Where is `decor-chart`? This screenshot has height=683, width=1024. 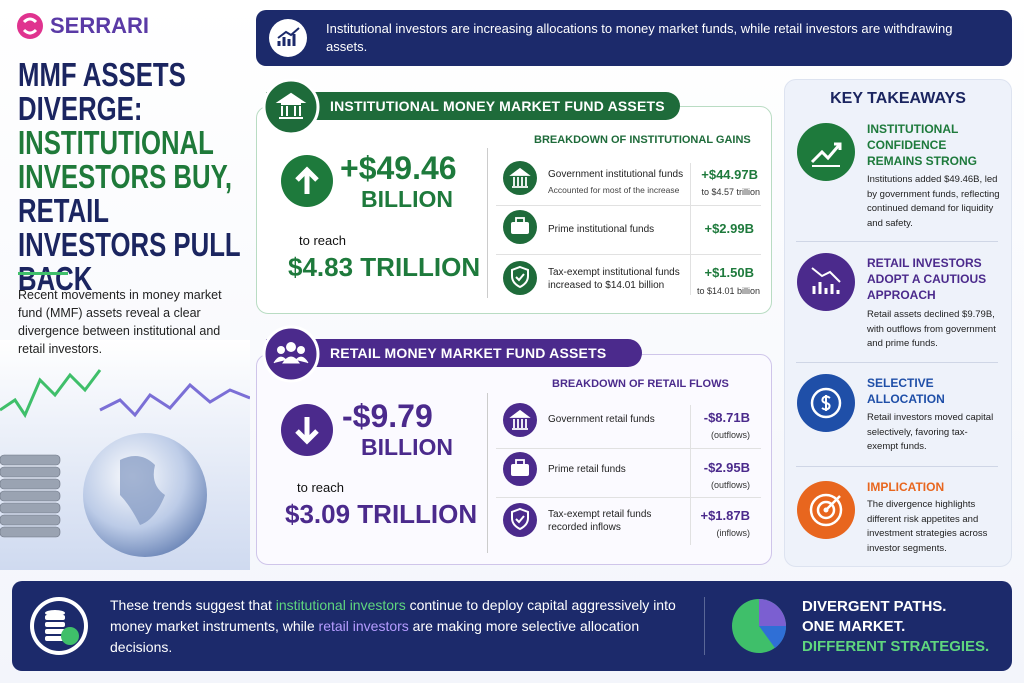 decor-chart is located at coordinates (125, 455).